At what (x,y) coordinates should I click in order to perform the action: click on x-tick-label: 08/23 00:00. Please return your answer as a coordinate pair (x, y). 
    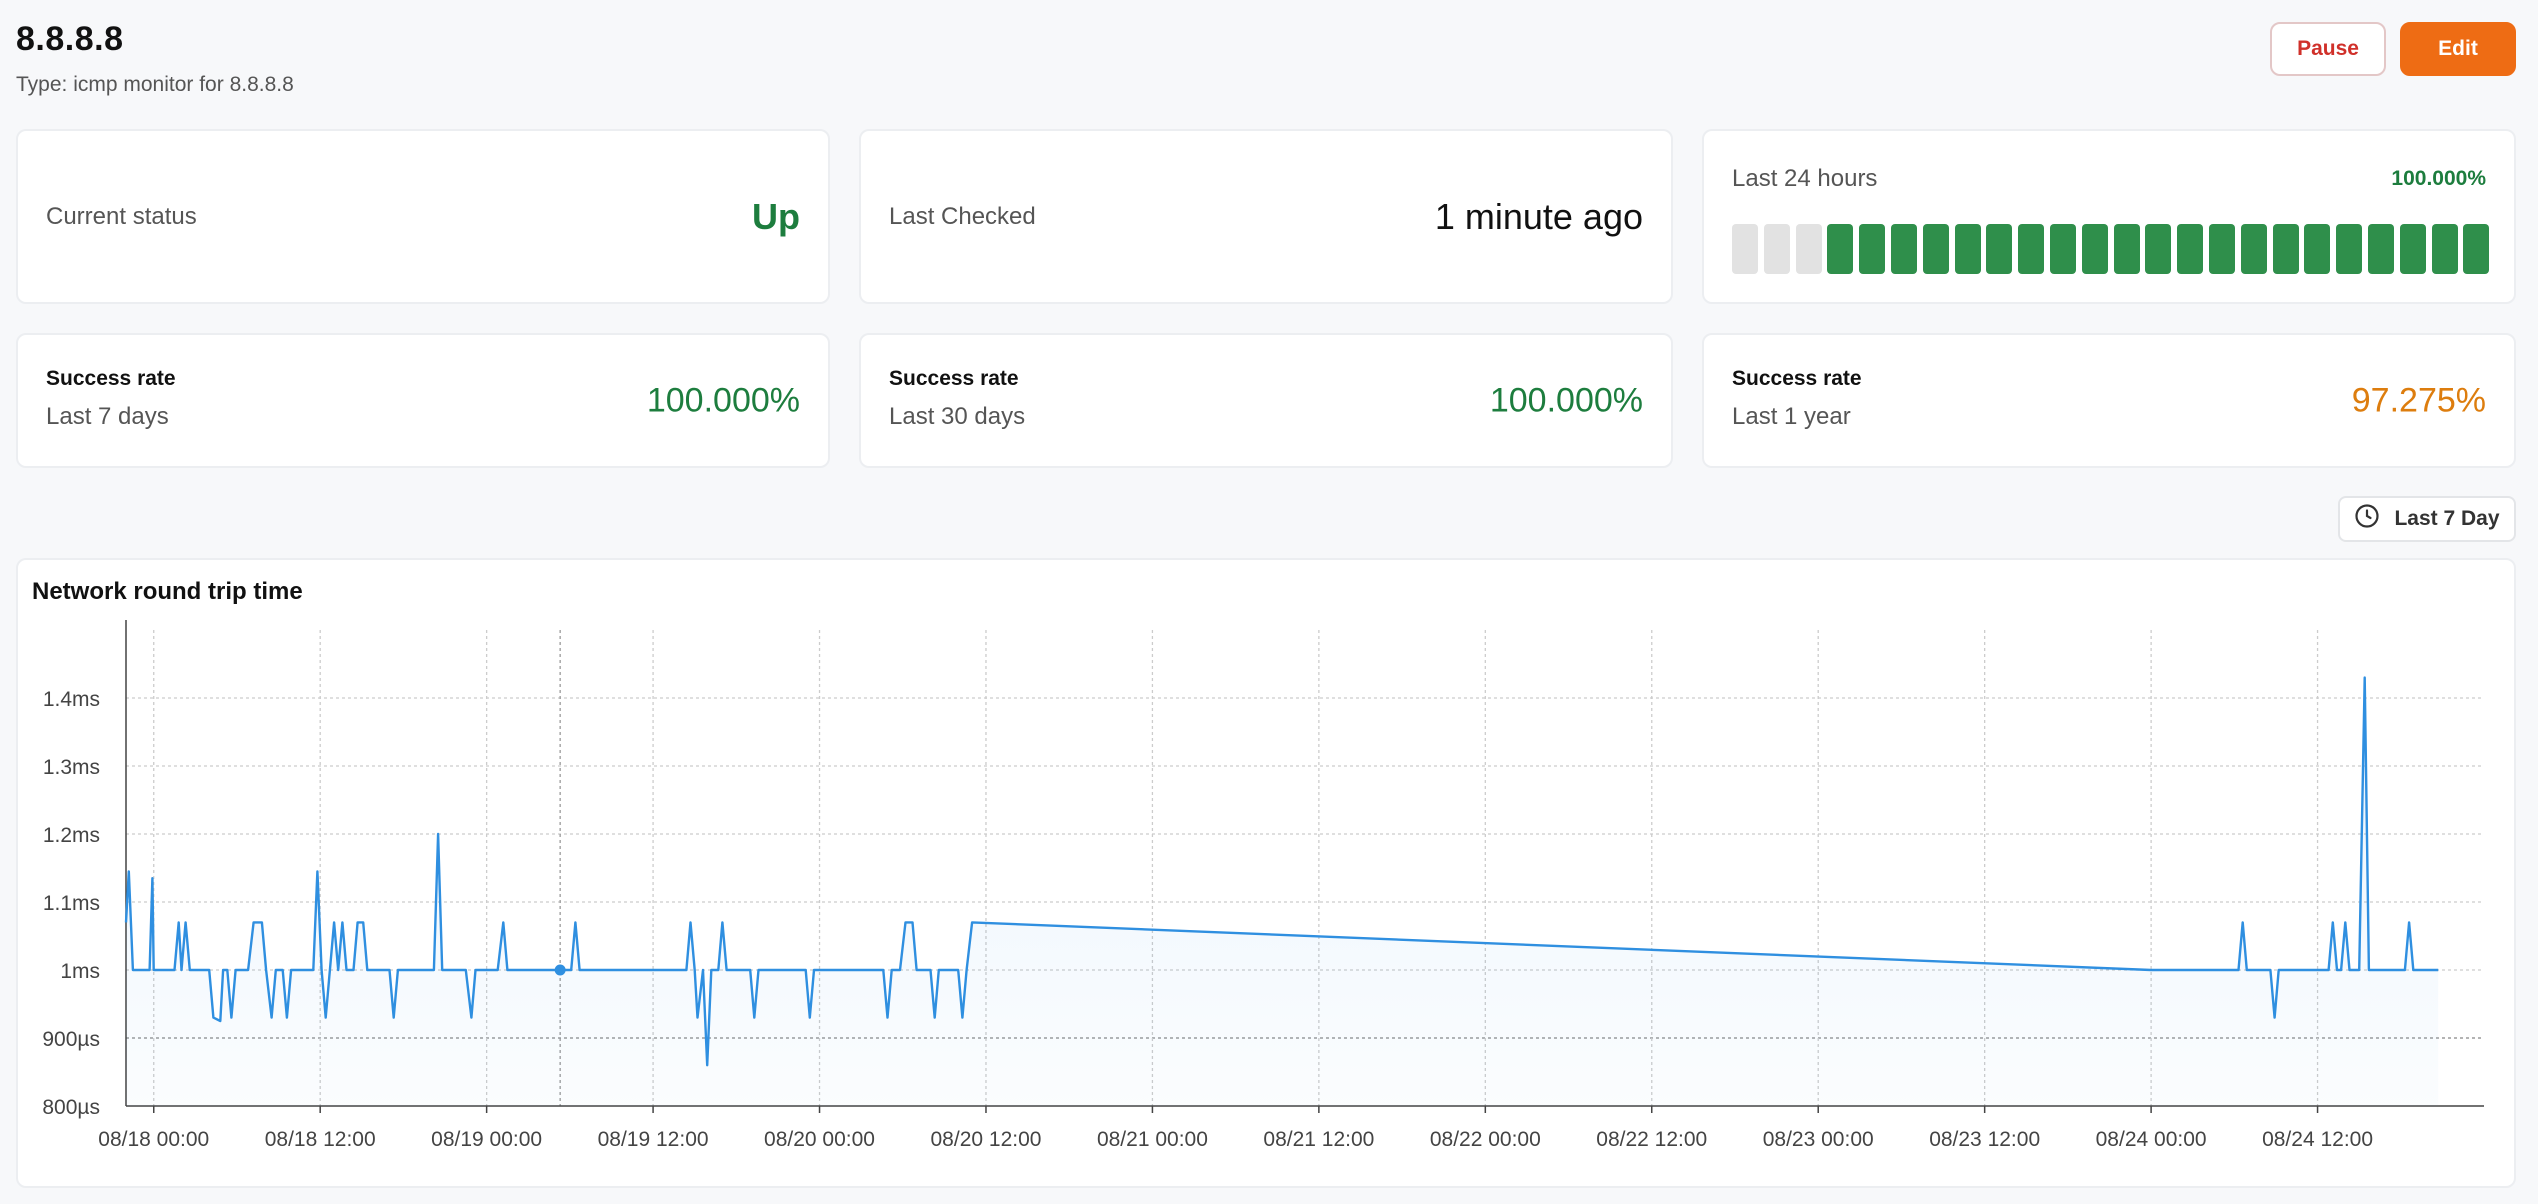
    Looking at the image, I should click on (1818, 1139).